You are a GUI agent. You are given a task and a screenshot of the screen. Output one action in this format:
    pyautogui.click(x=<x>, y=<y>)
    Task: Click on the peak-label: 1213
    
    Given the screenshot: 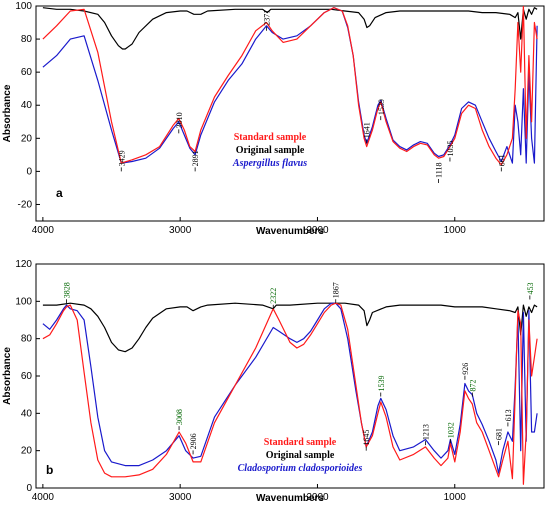 What is the action you would take?
    pyautogui.click(x=426, y=432)
    